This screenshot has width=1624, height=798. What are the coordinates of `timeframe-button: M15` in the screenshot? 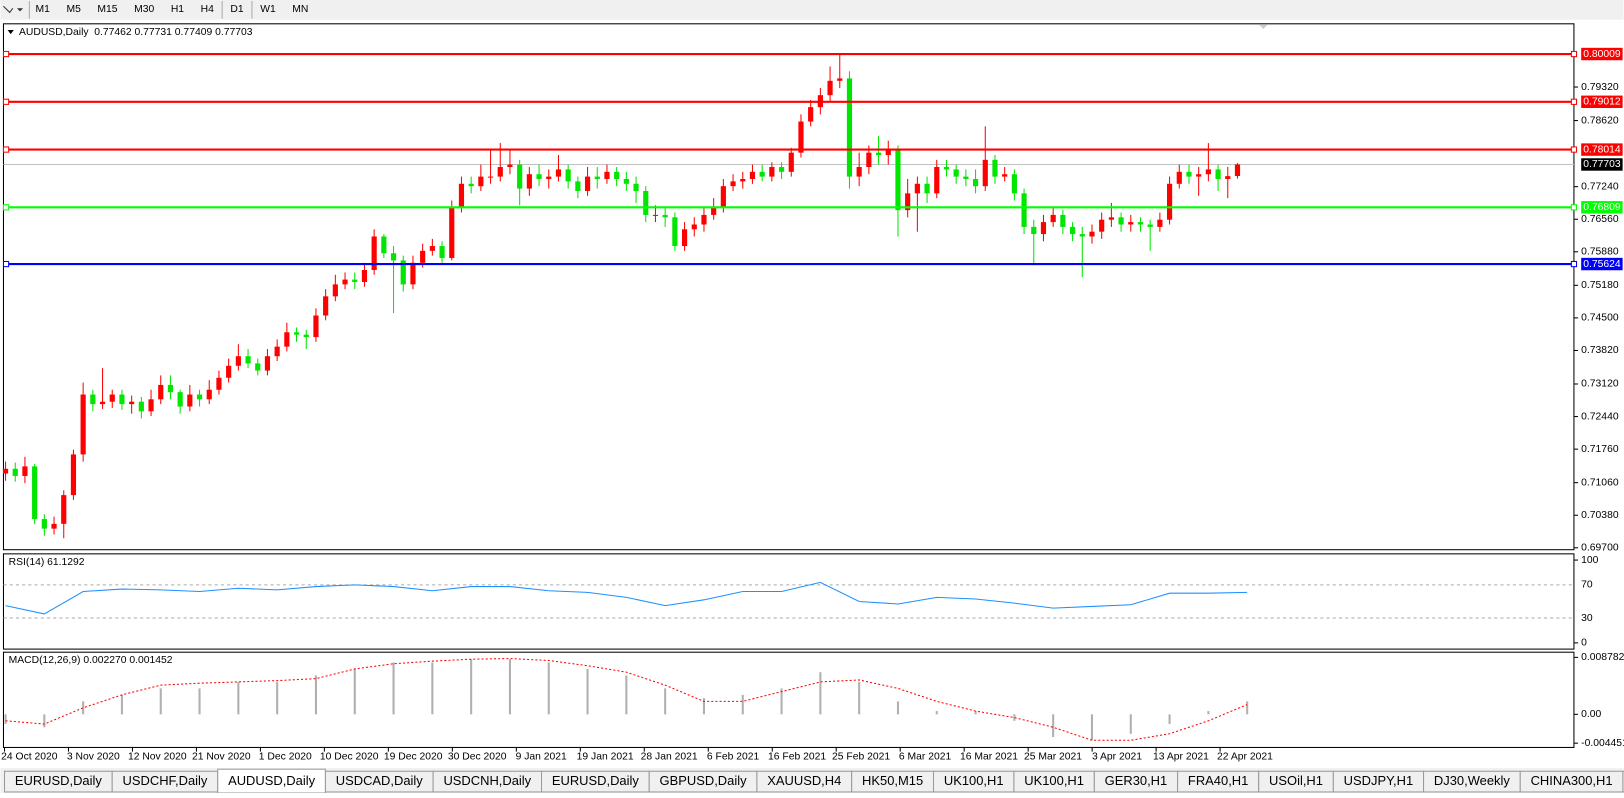 It's located at (107, 9).